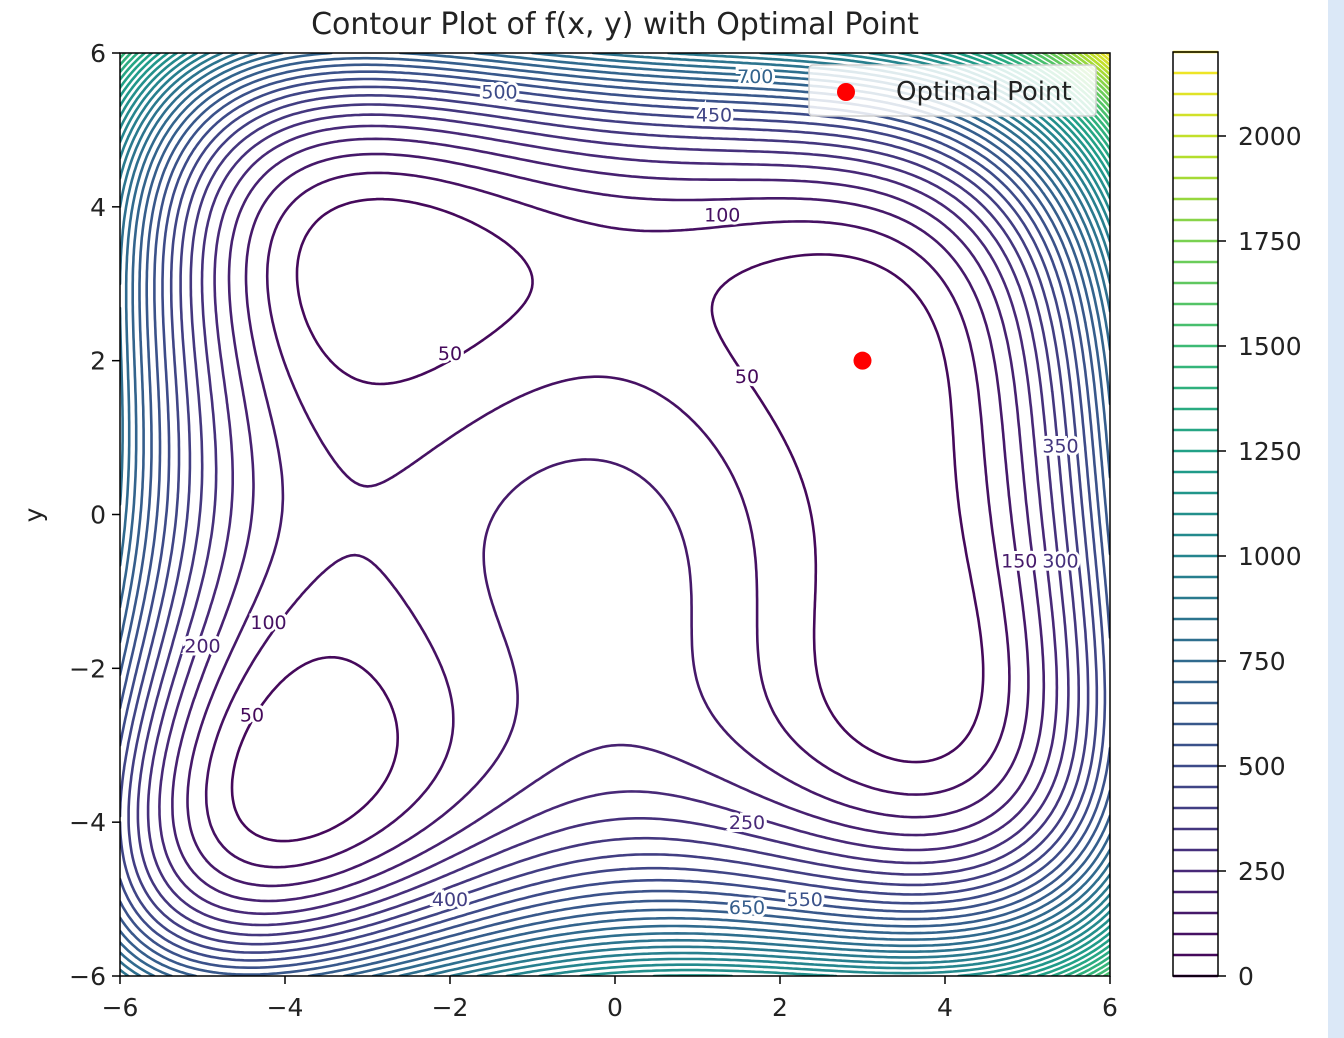  Describe the element at coordinates (780, 1007) in the screenshot. I see `x-tick-label: 2` at that location.